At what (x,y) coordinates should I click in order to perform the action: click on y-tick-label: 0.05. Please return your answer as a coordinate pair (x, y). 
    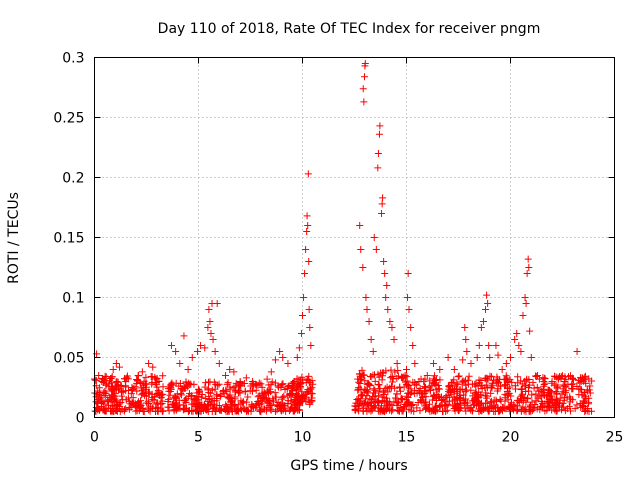
    Looking at the image, I should click on (68, 359).